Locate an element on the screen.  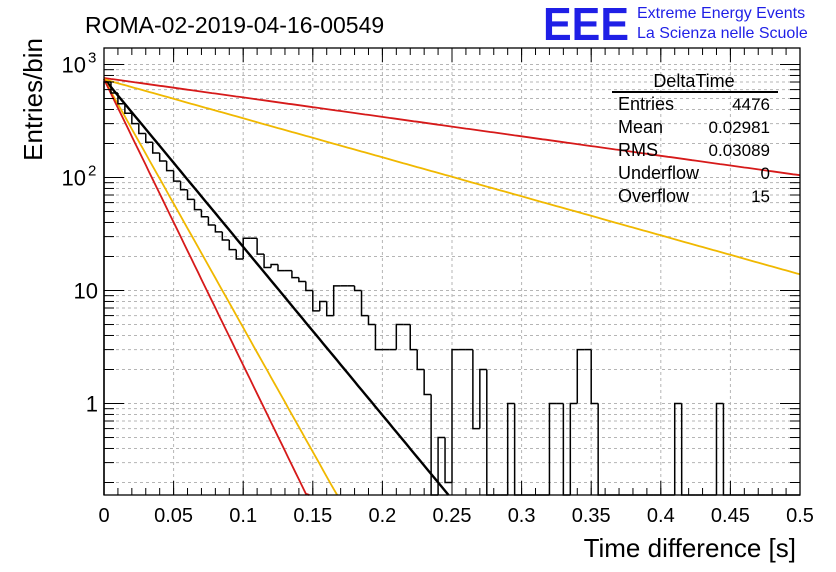
x-tick-label: 0.45 is located at coordinates (730, 516).